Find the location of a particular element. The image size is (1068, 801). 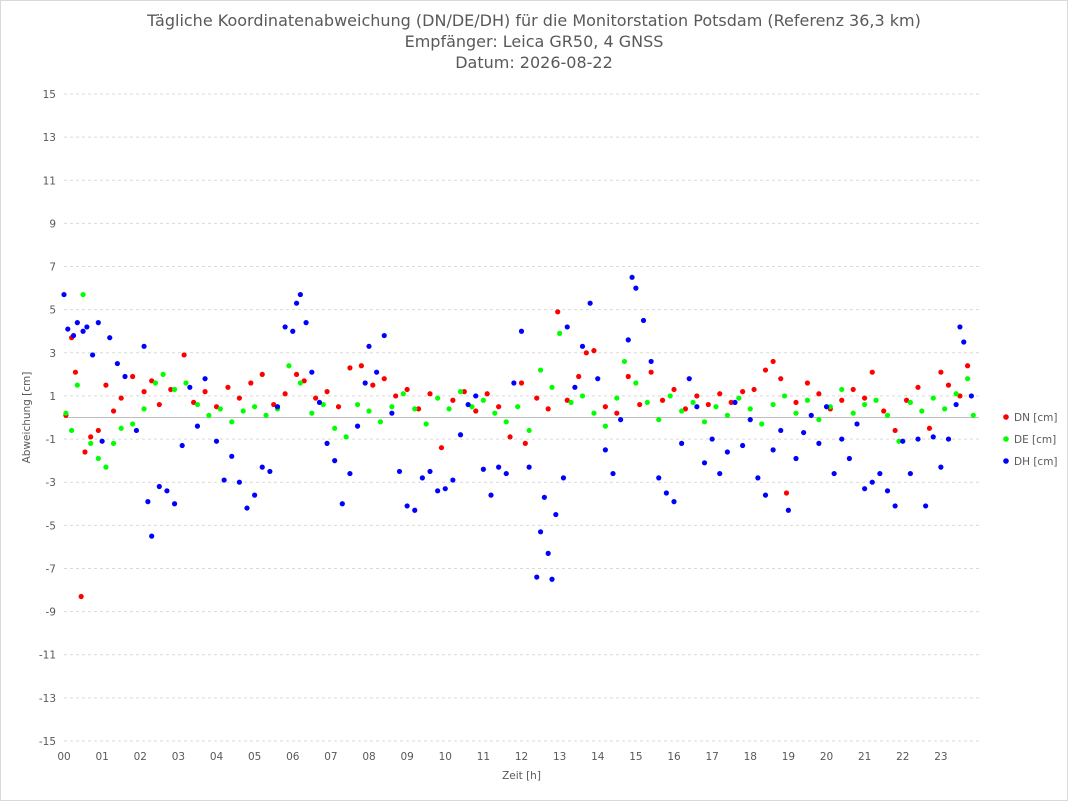

legend-label: DE [cm] is located at coordinates (1035, 440).